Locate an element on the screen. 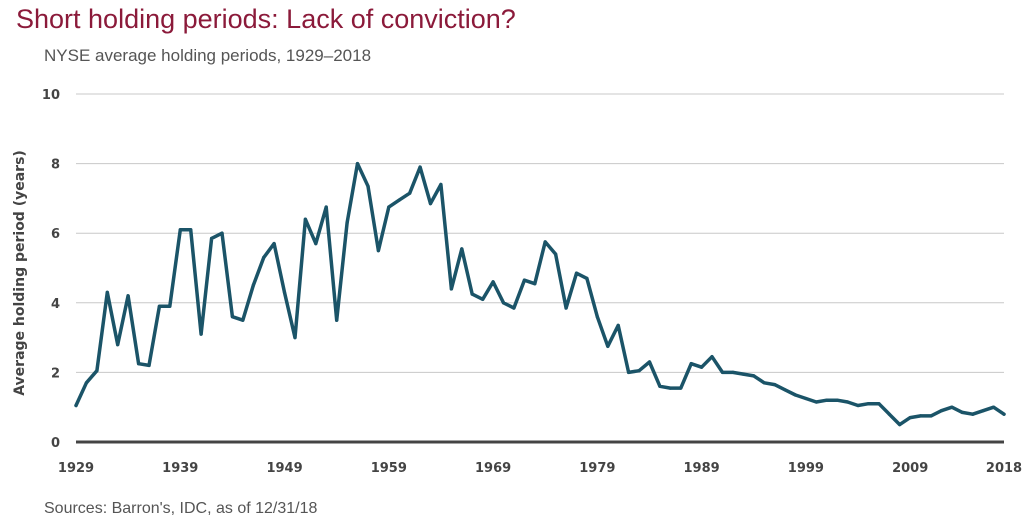 The height and width of the screenshot is (528, 1024). x-tick-label: 1959 is located at coordinates (389, 468).